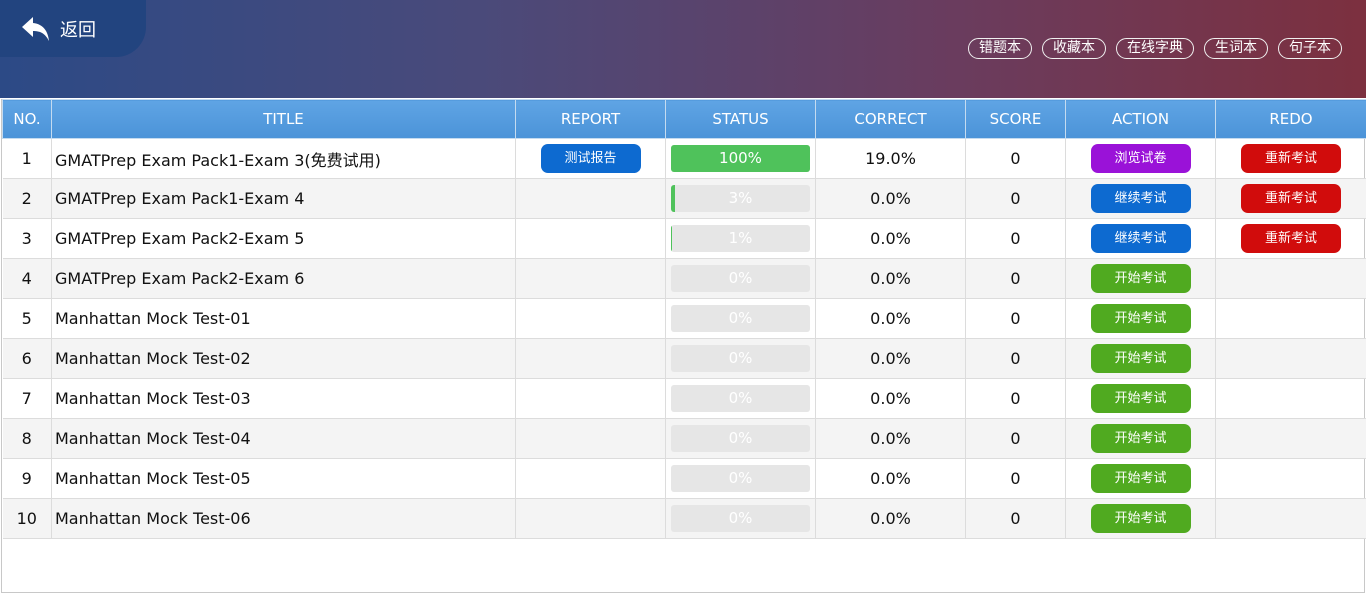  I want to click on exam-title: Manhattan Mock Test-02, so click(284, 359).